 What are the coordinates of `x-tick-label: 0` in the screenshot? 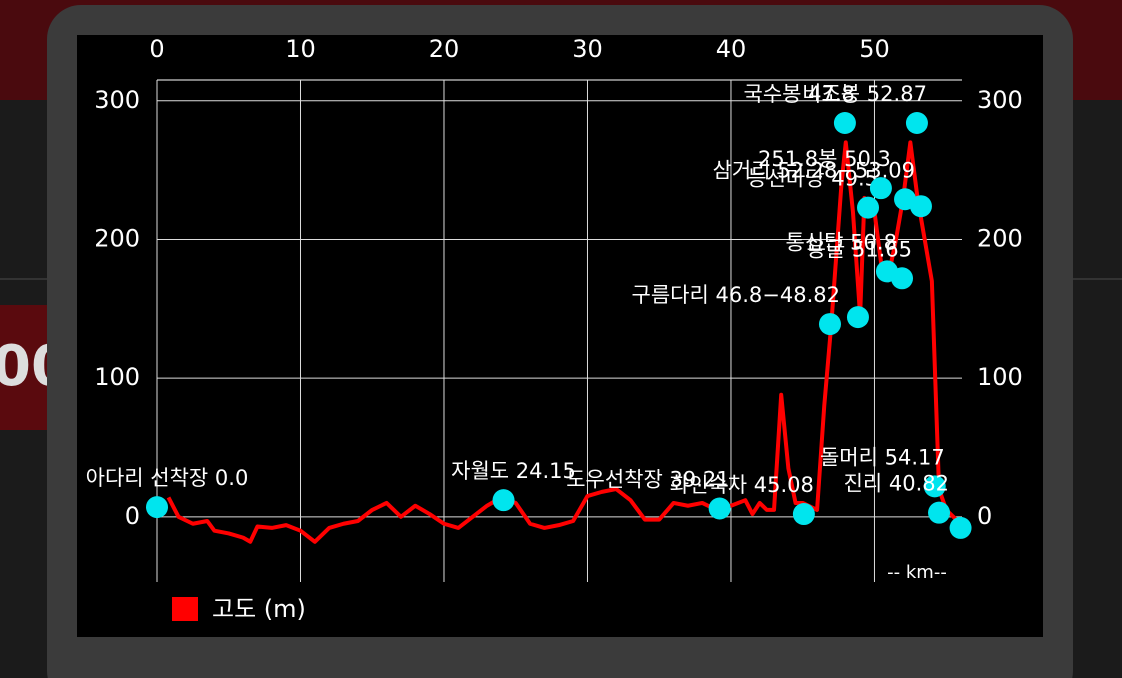 It's located at (156, 49).